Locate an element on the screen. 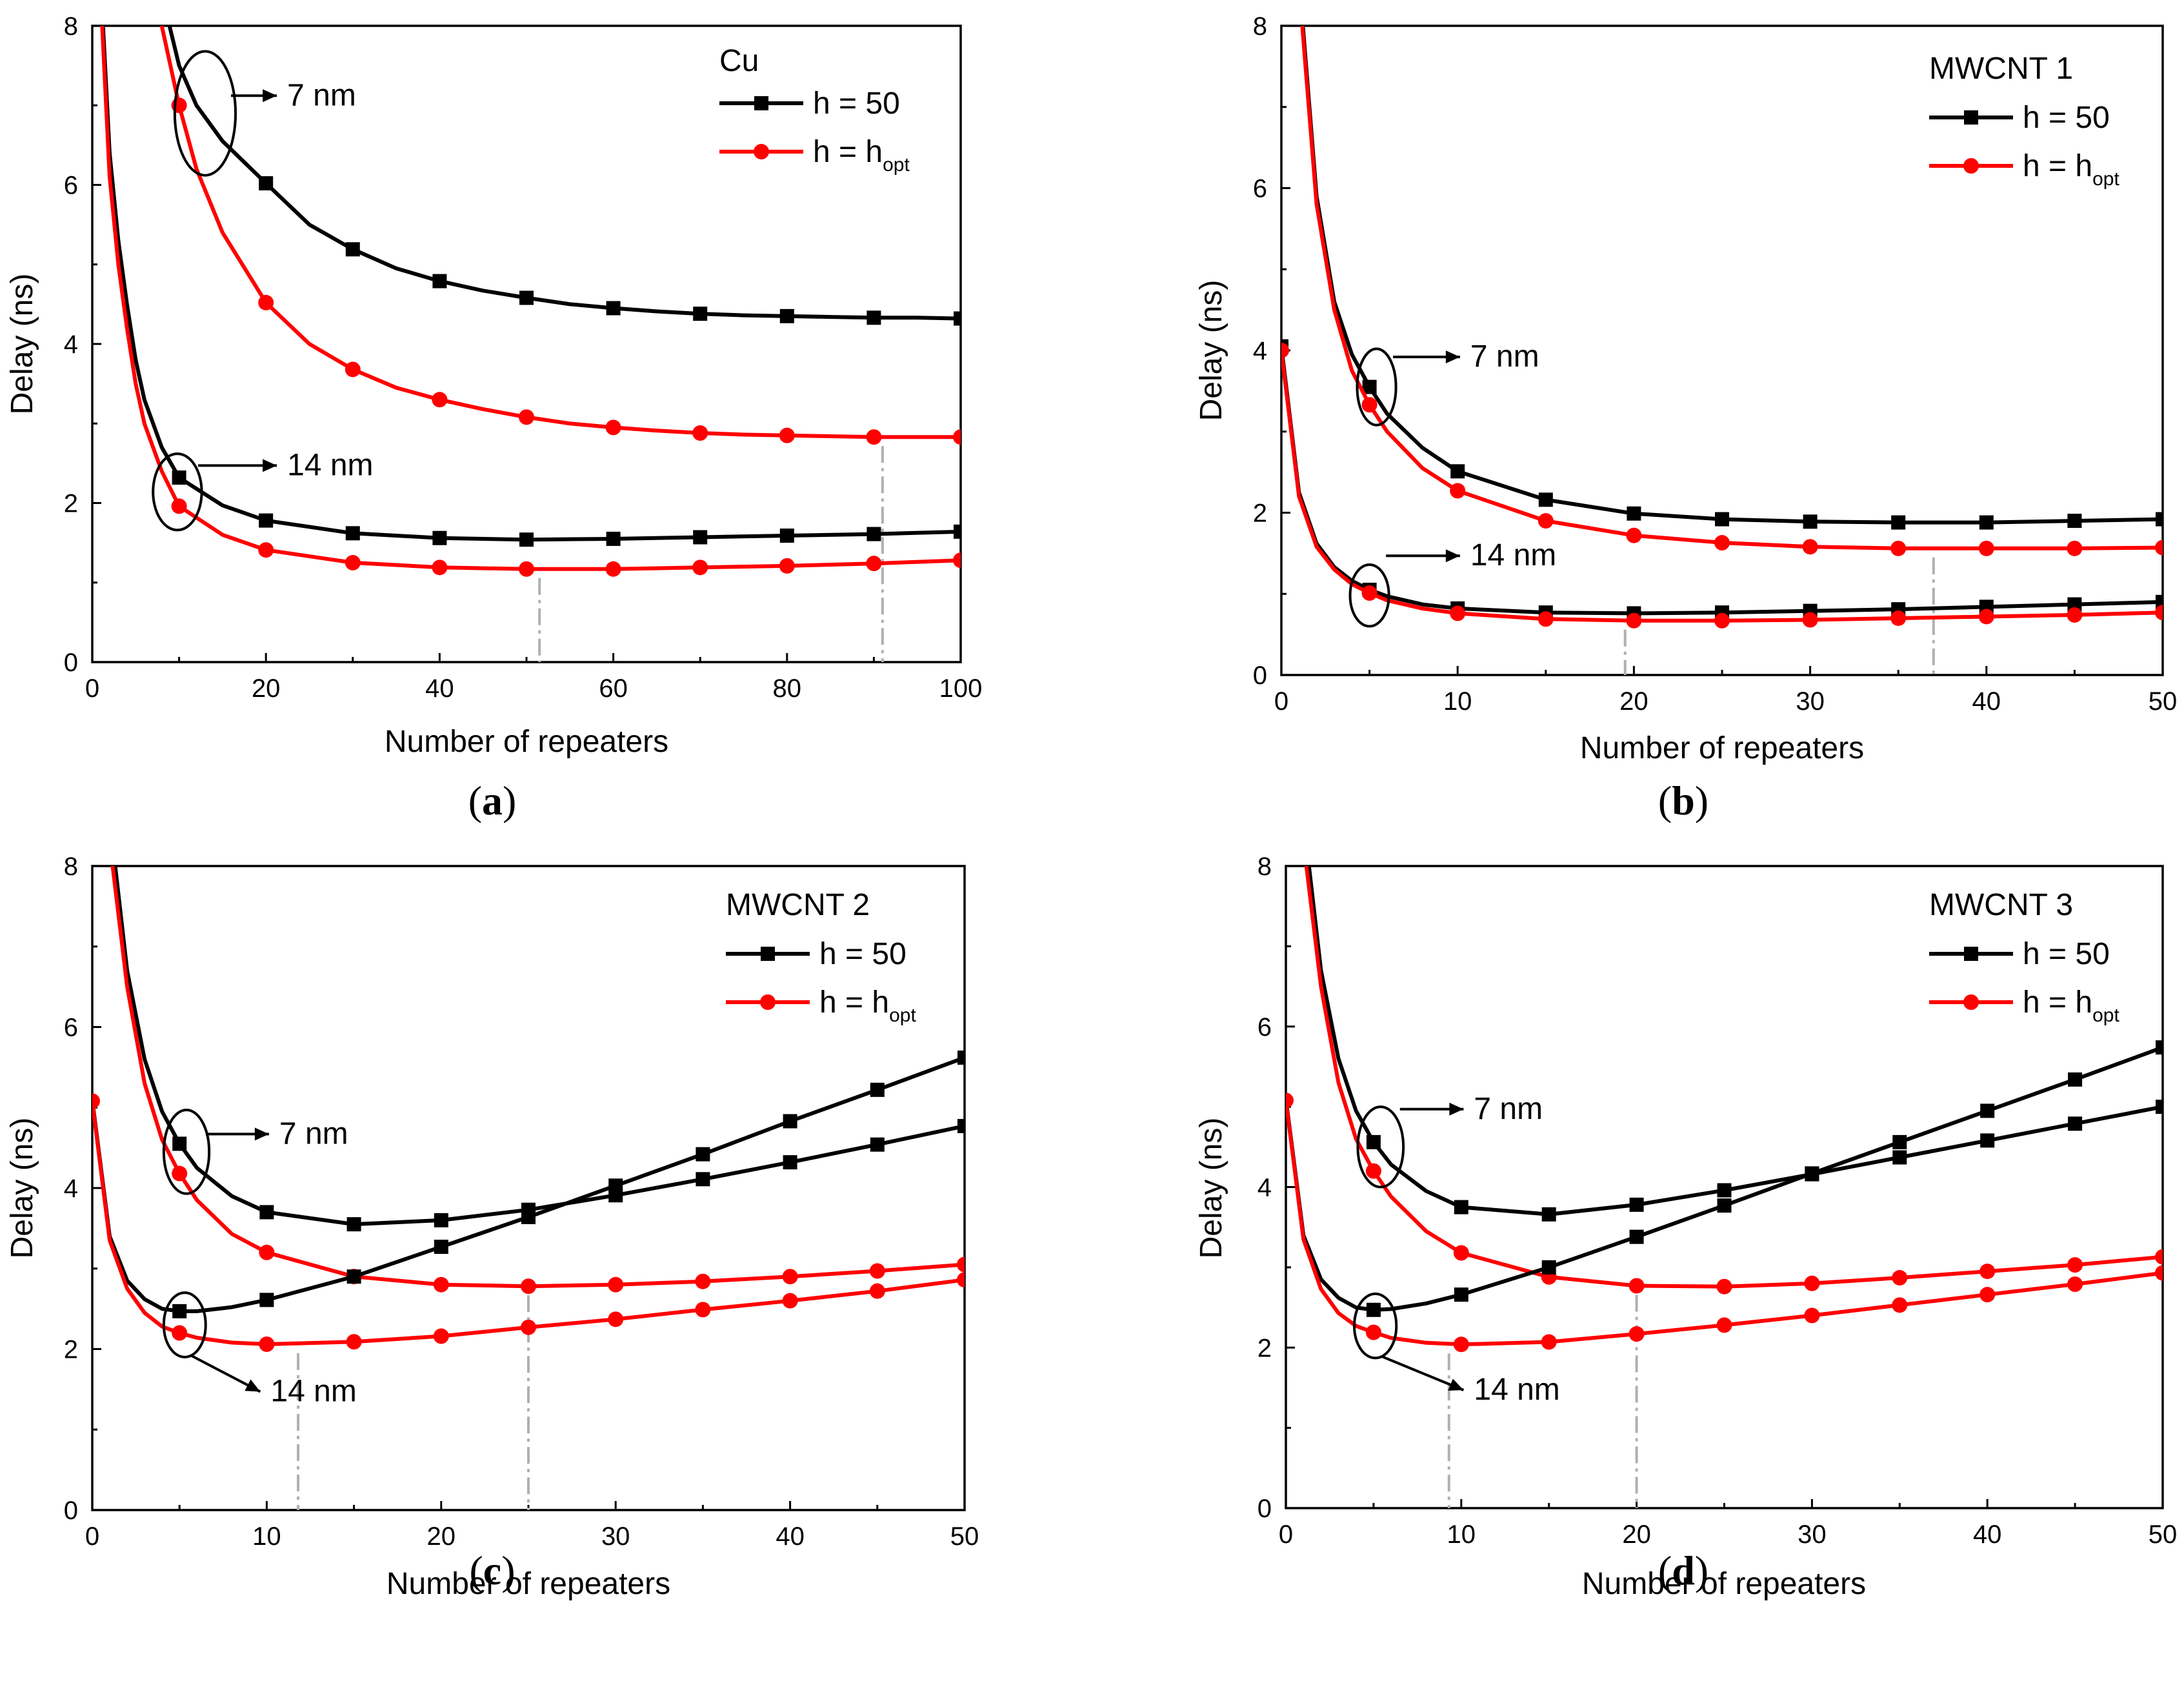 This screenshot has width=2184, height=1683. panel-c-xlabel: Number of repeaters is located at coordinates (528, 1584).